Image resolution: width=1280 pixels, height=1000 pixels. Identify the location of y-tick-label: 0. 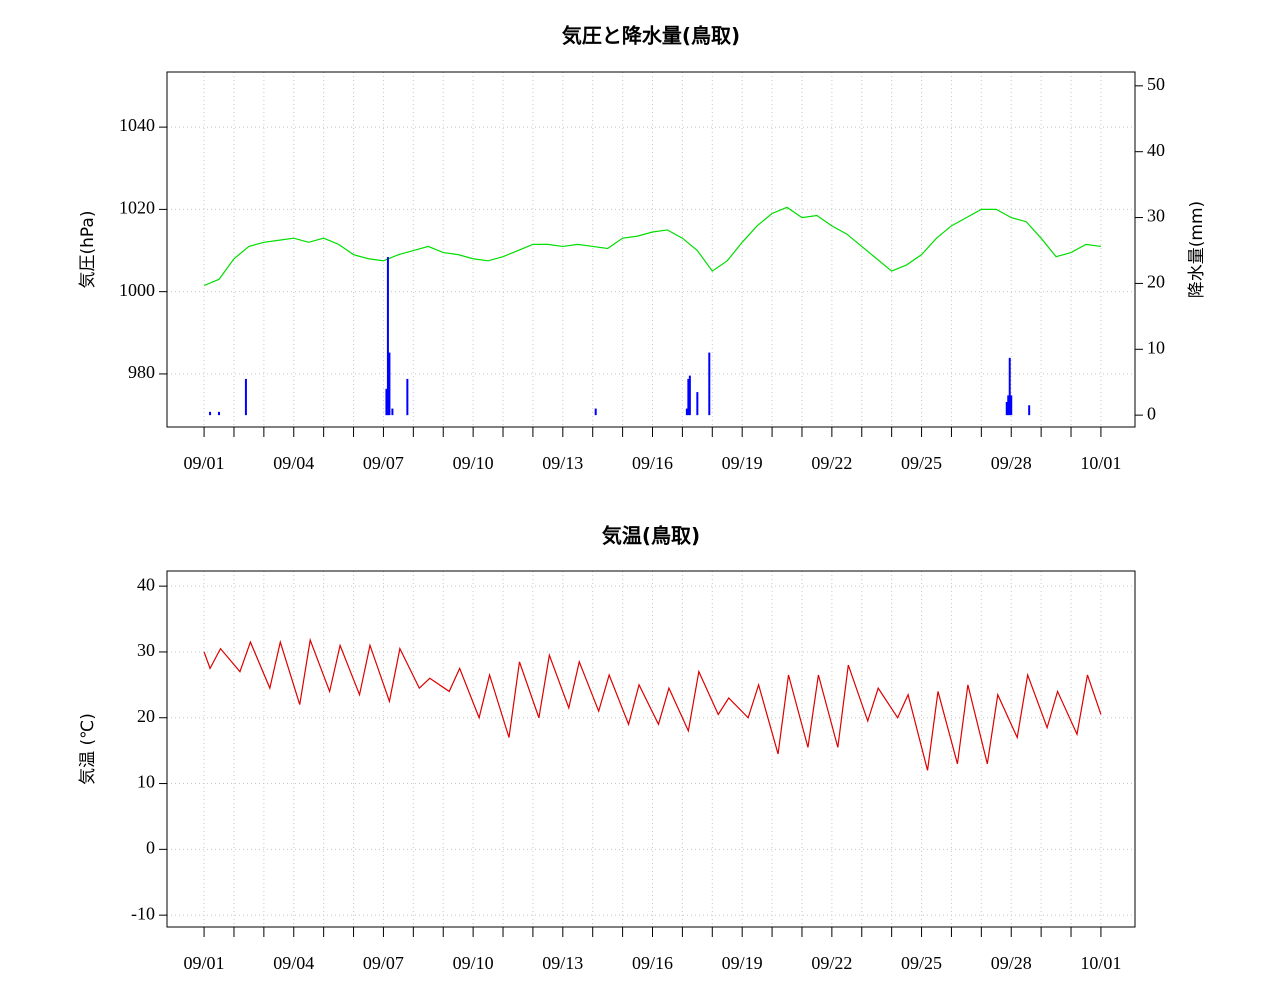
(150, 847).